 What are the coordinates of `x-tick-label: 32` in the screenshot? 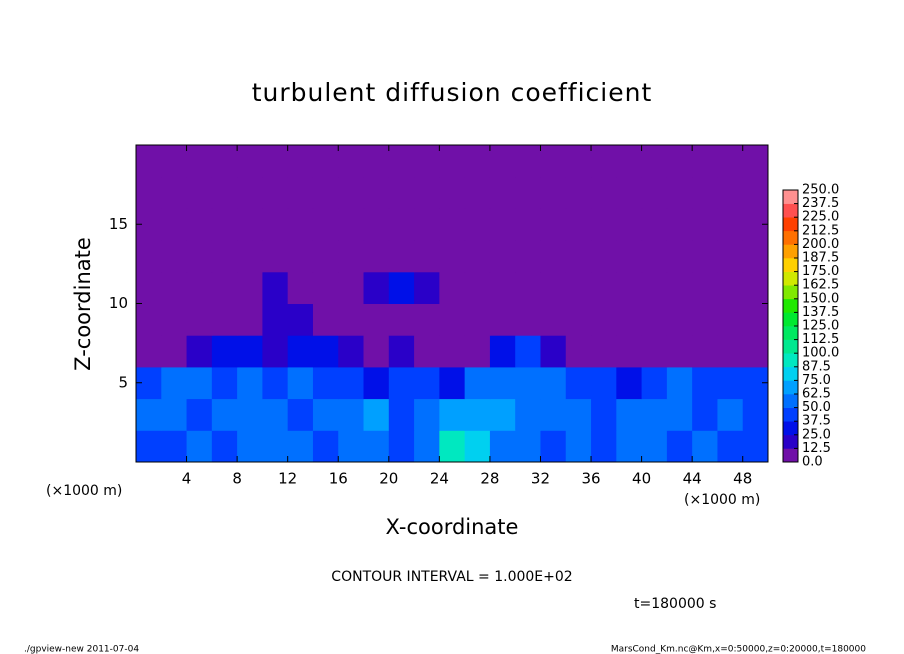 It's located at (540, 479).